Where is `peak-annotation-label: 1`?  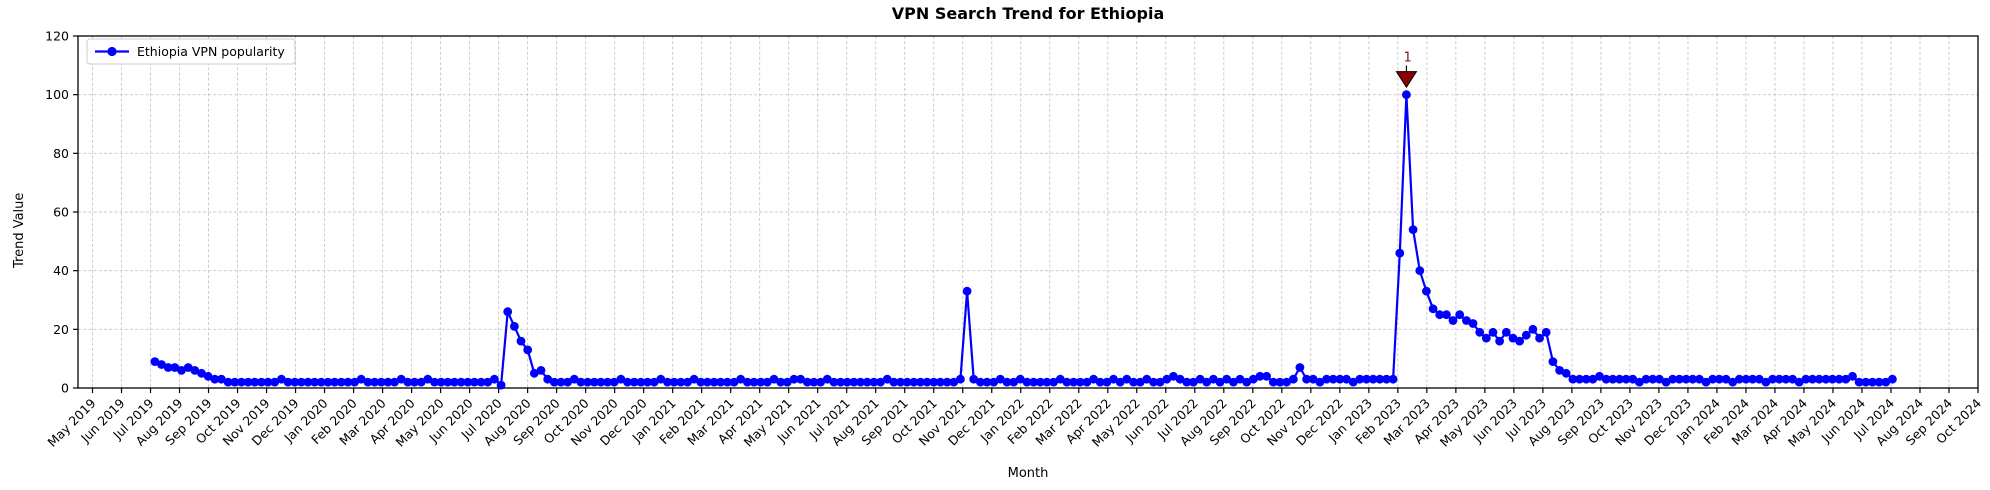
peak-annotation-label: 1 is located at coordinates (1407, 58).